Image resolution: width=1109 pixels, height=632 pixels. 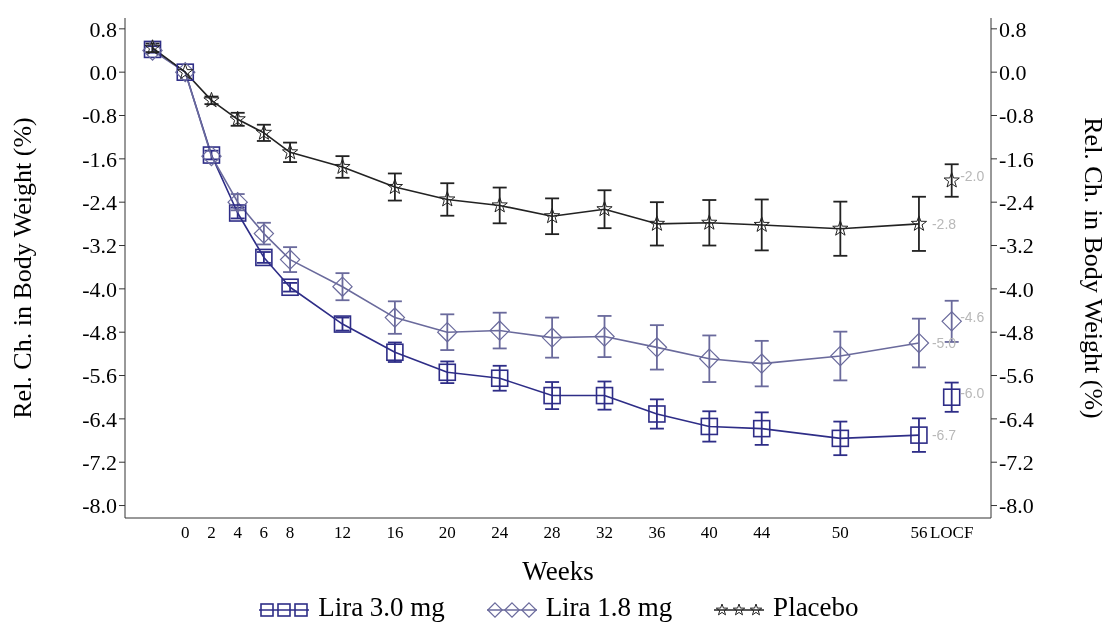 What do you see at coordinates (951, 533) in the screenshot?
I see `x-tick-label: LOCF` at bounding box center [951, 533].